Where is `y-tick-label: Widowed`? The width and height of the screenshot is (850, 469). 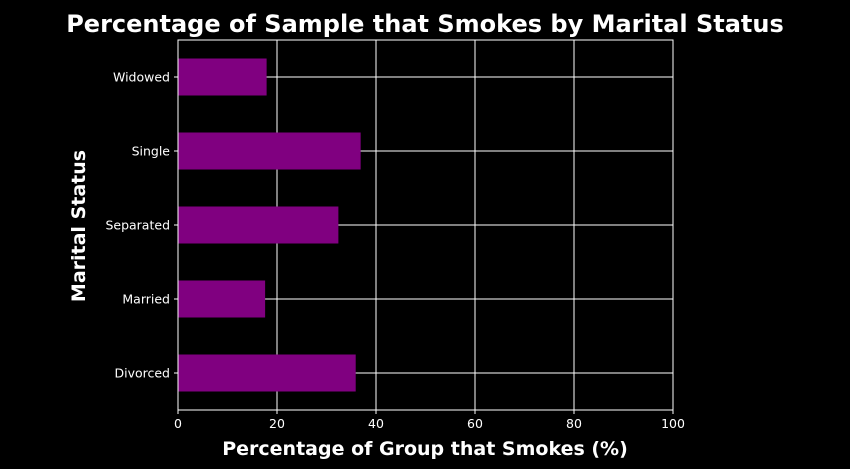 y-tick-label: Widowed is located at coordinates (141, 77).